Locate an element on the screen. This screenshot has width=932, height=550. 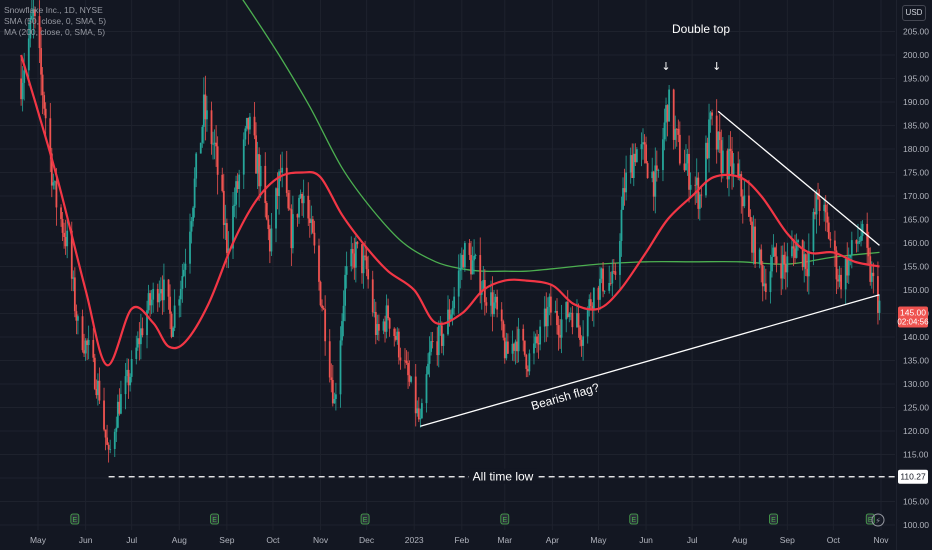
lightning-icon: ⚡ is located at coordinates (878, 520).